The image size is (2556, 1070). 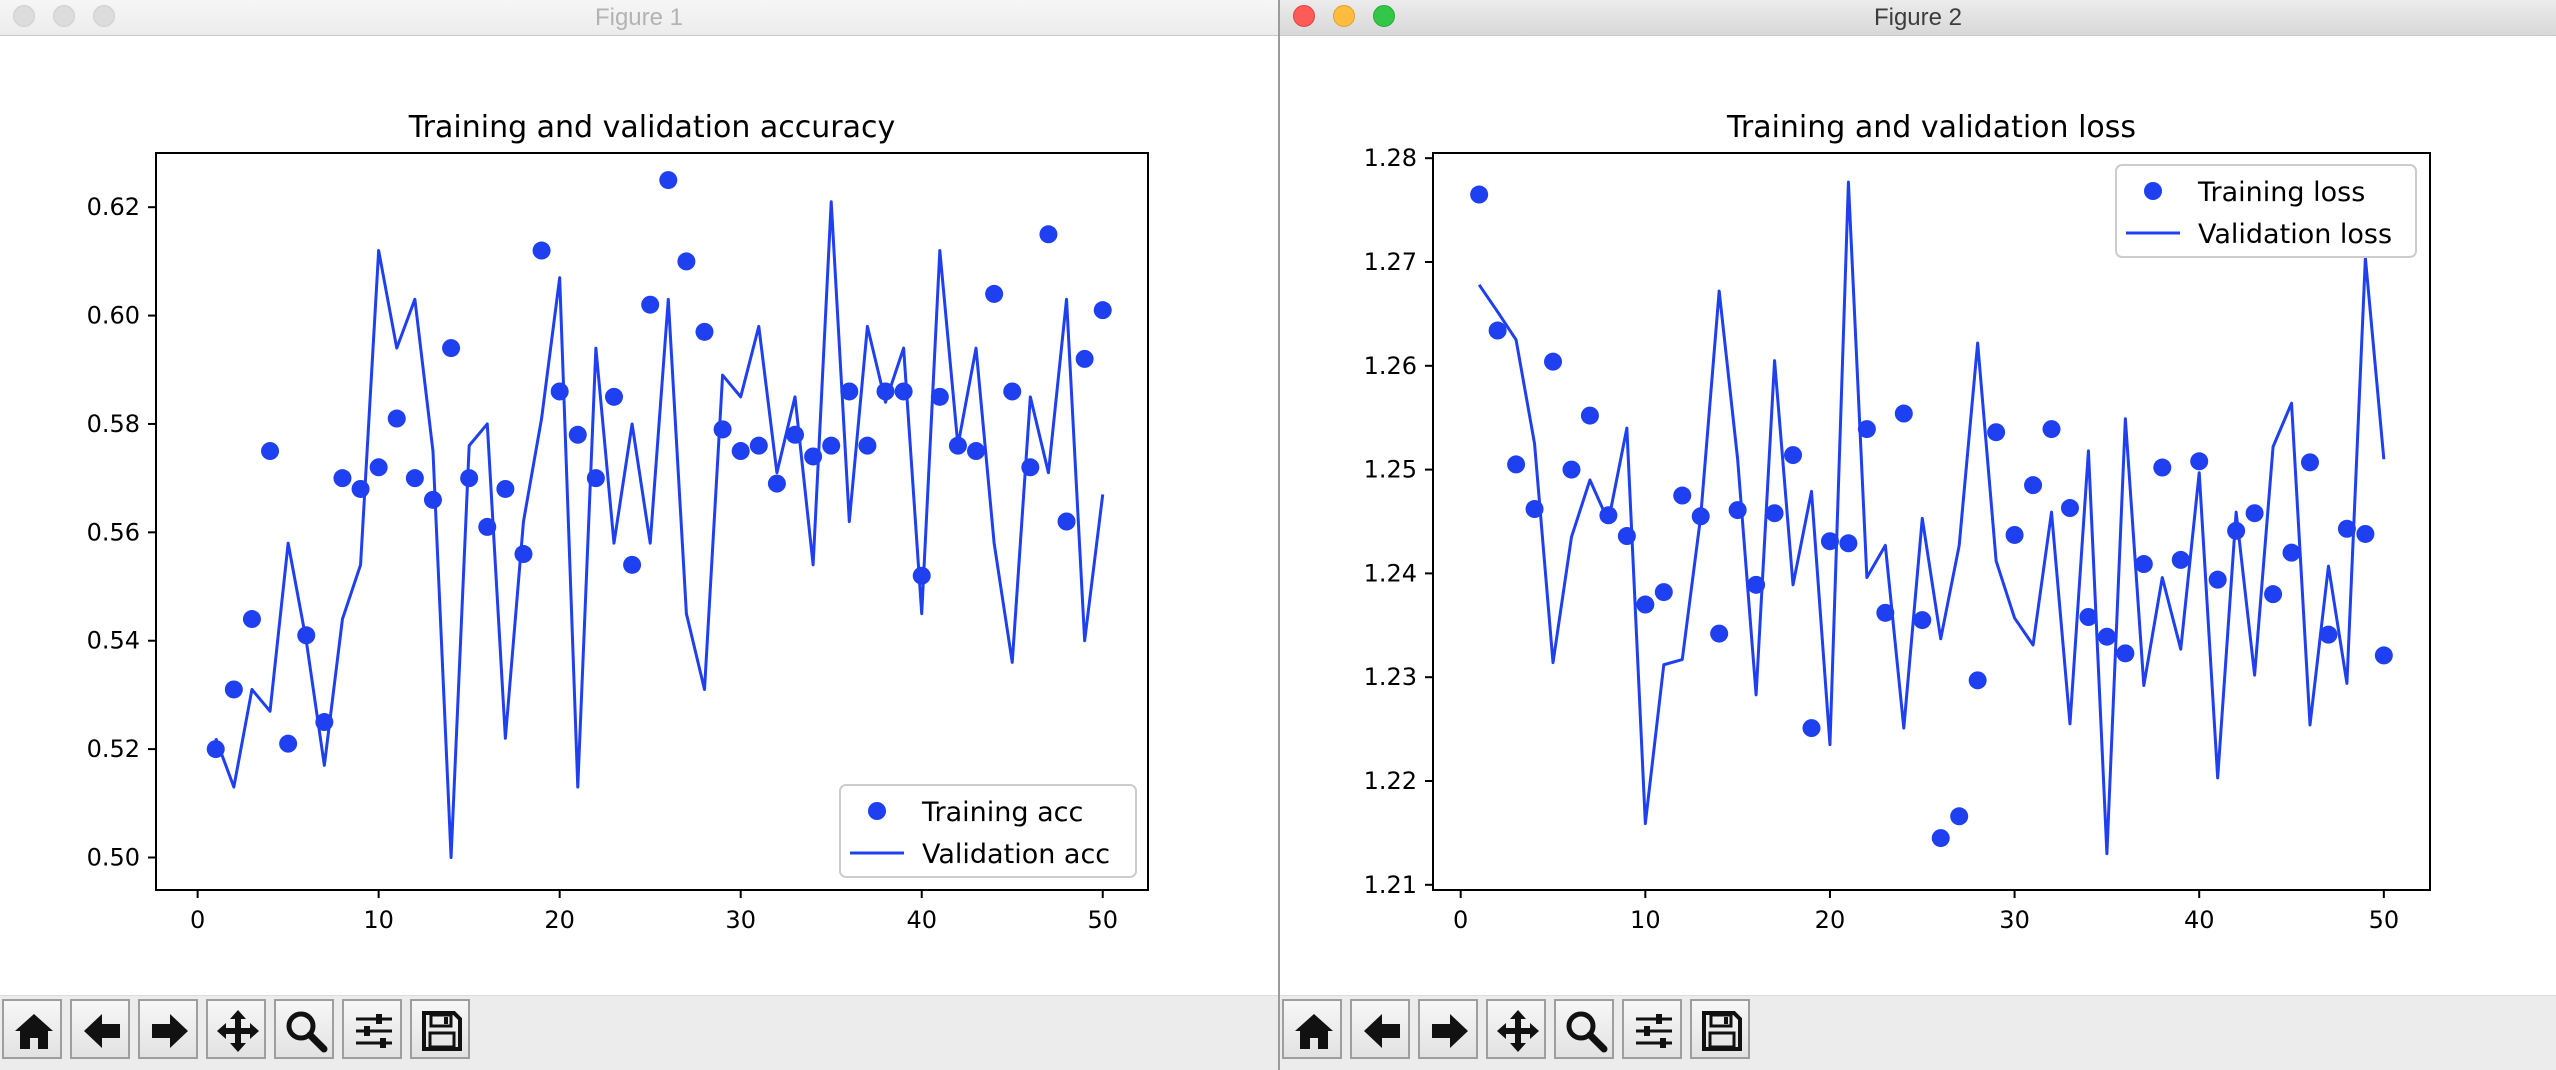 What do you see at coordinates (1390, 366) in the screenshot?
I see `y-tick-label: 1.26` at bounding box center [1390, 366].